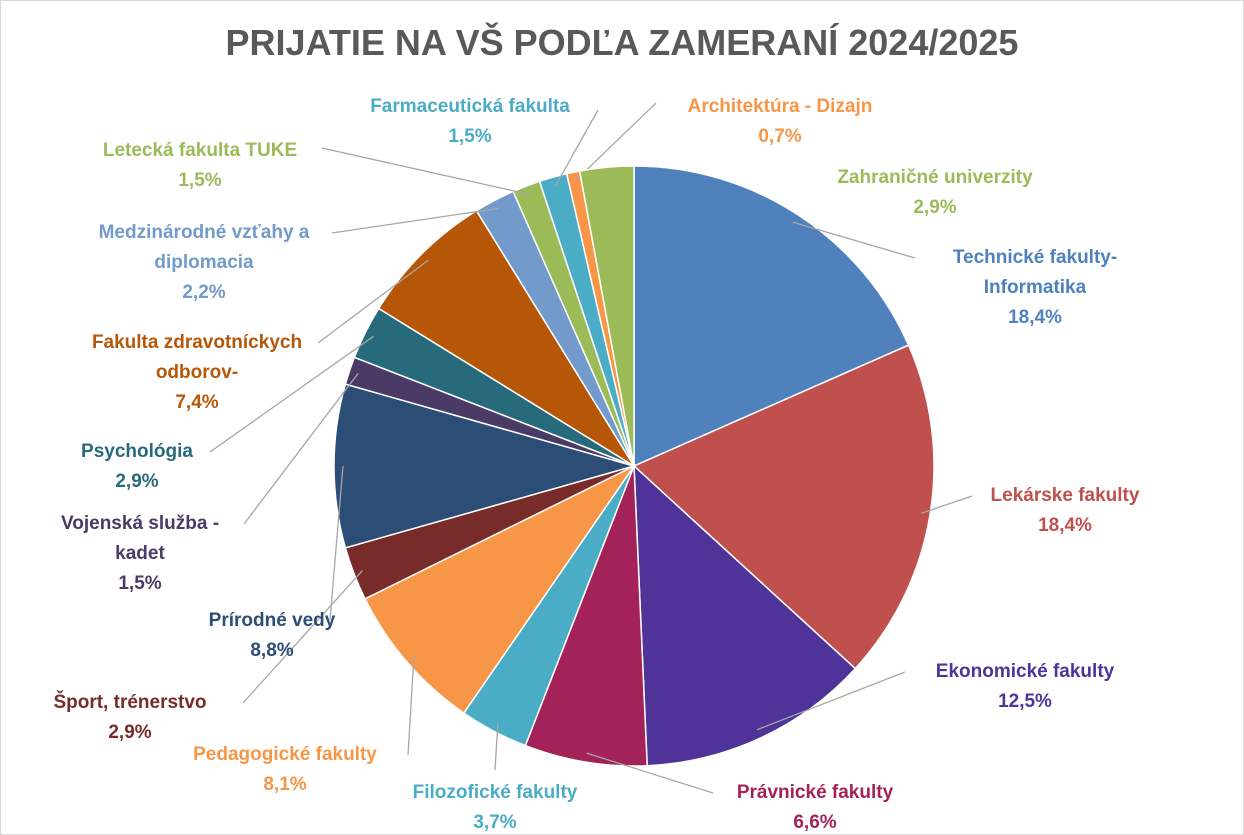 The width and height of the screenshot is (1244, 835). I want to click on data-label: Psychológia 2,9%, so click(137, 467).